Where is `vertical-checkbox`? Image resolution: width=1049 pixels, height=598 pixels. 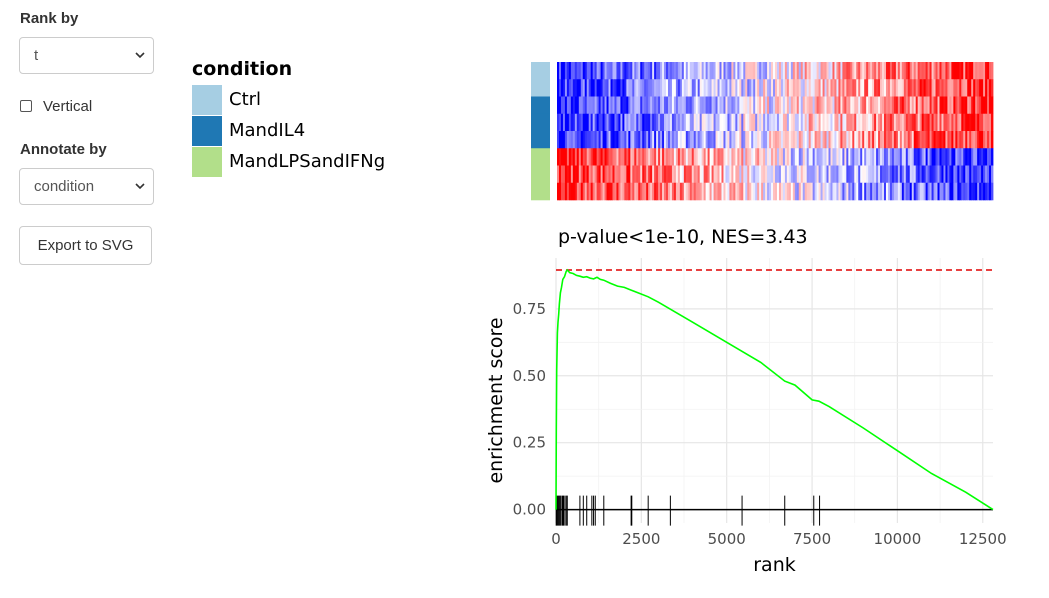
vertical-checkbox is located at coordinates (26, 106).